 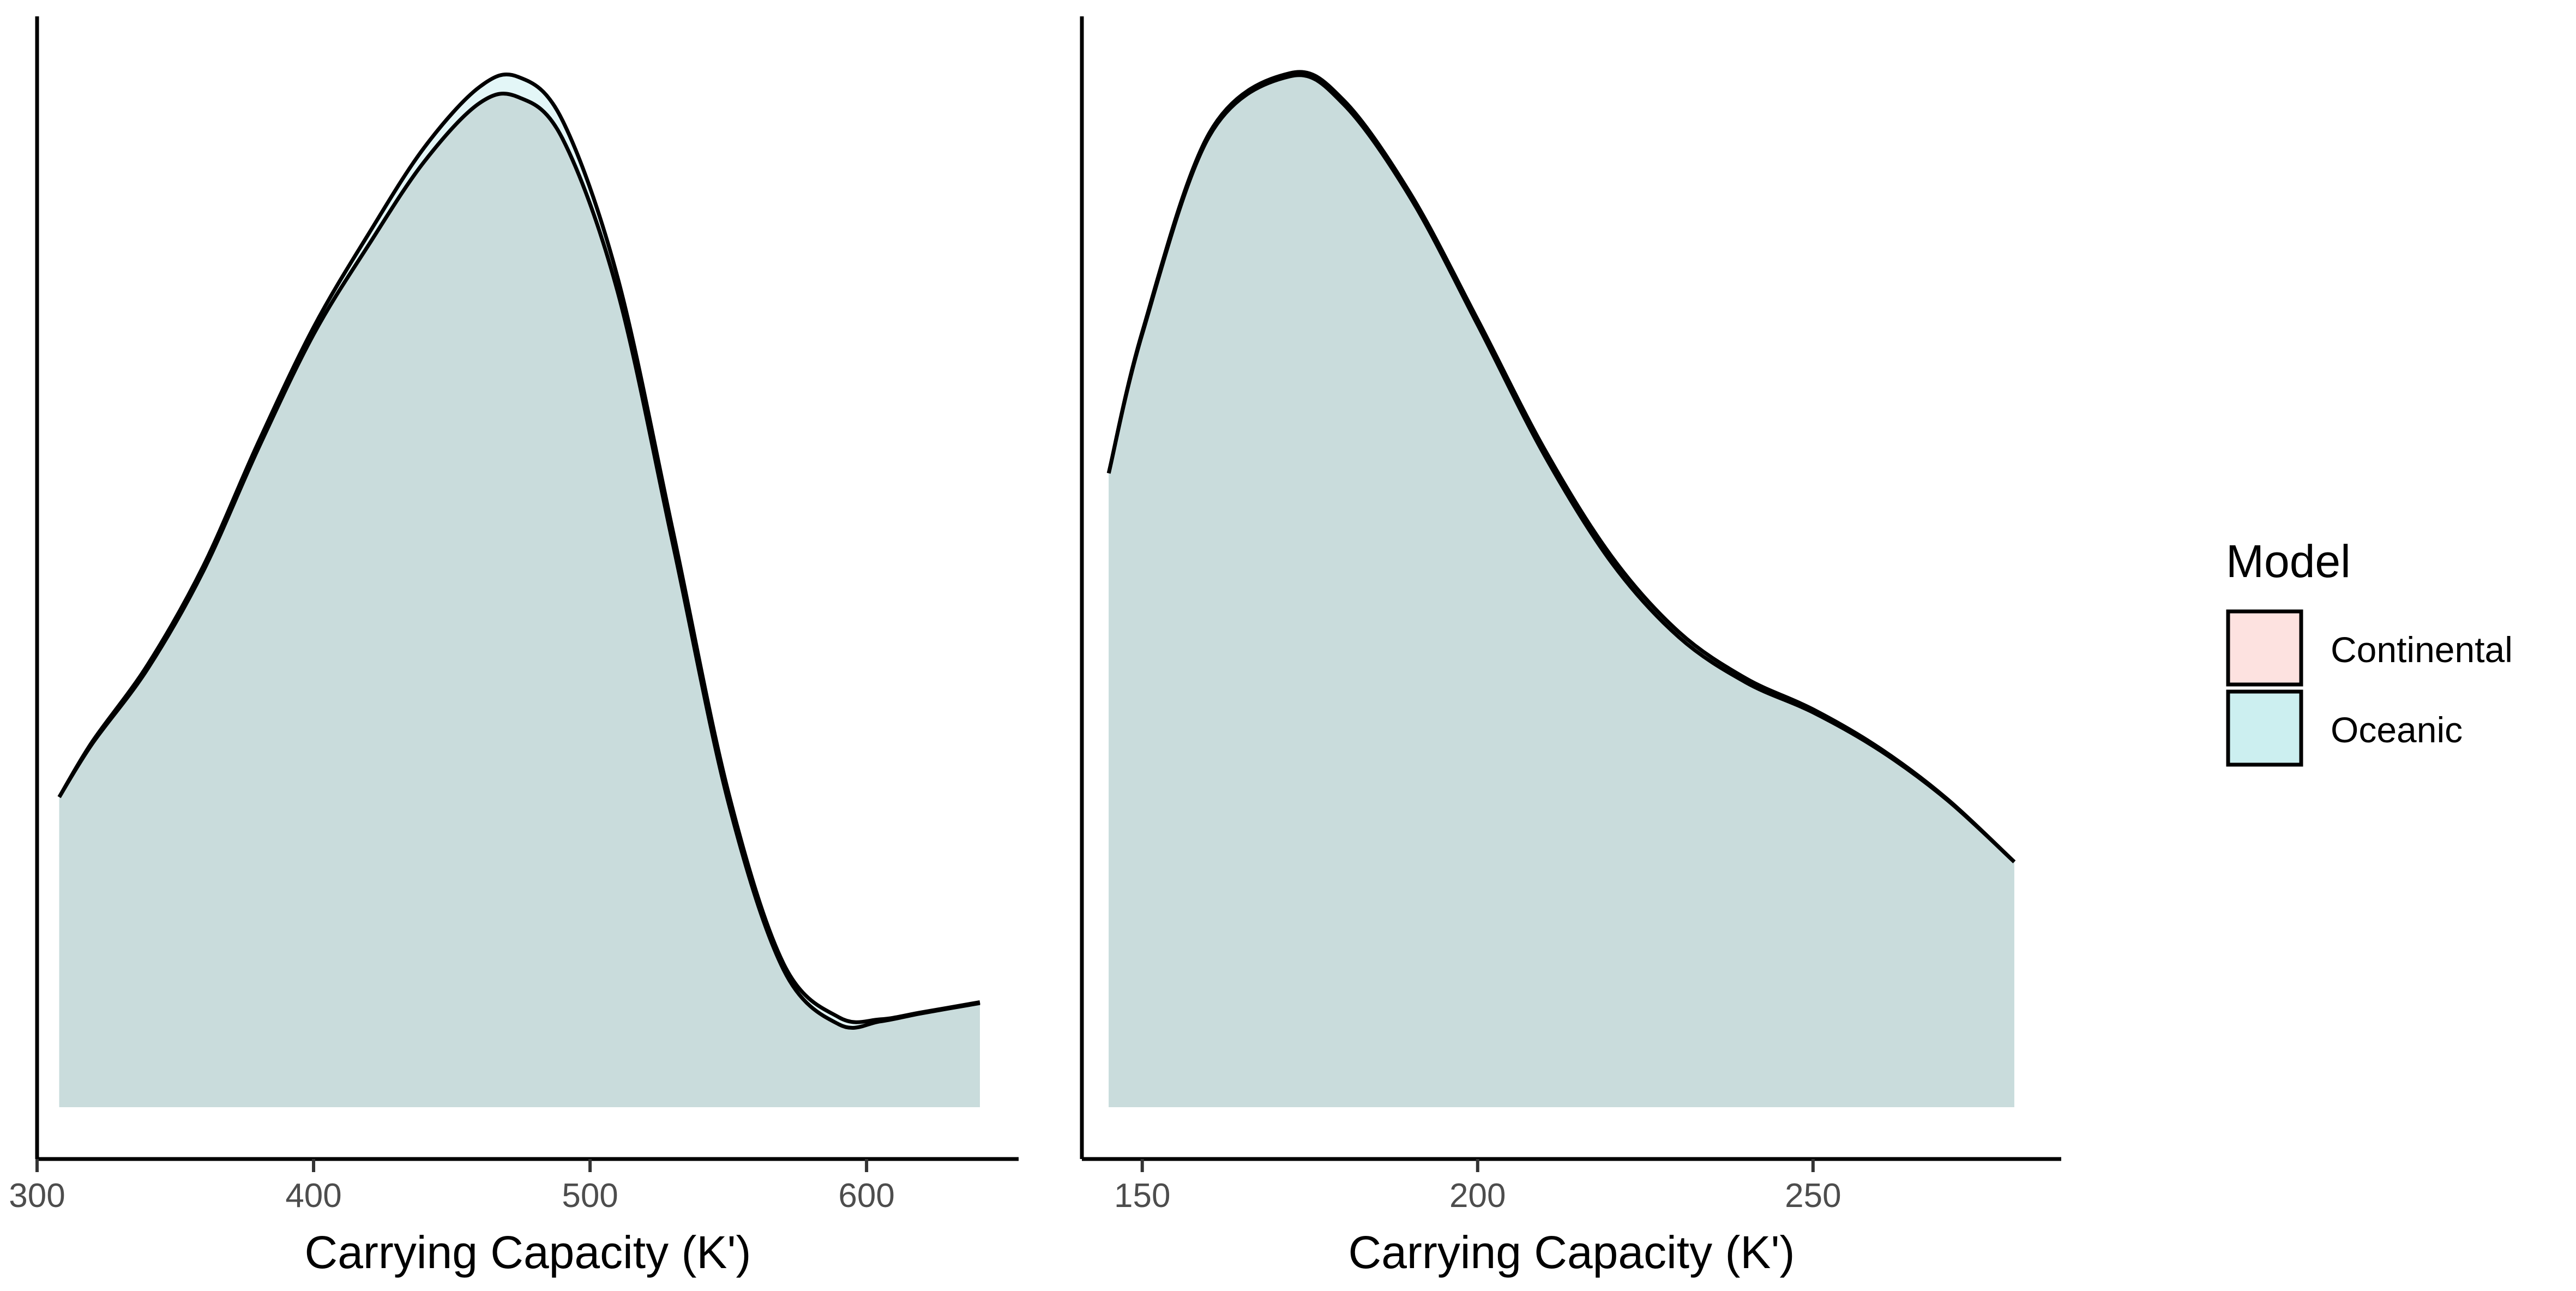 What do you see at coordinates (1813, 1196) in the screenshot?
I see `x-tick-label: 250` at bounding box center [1813, 1196].